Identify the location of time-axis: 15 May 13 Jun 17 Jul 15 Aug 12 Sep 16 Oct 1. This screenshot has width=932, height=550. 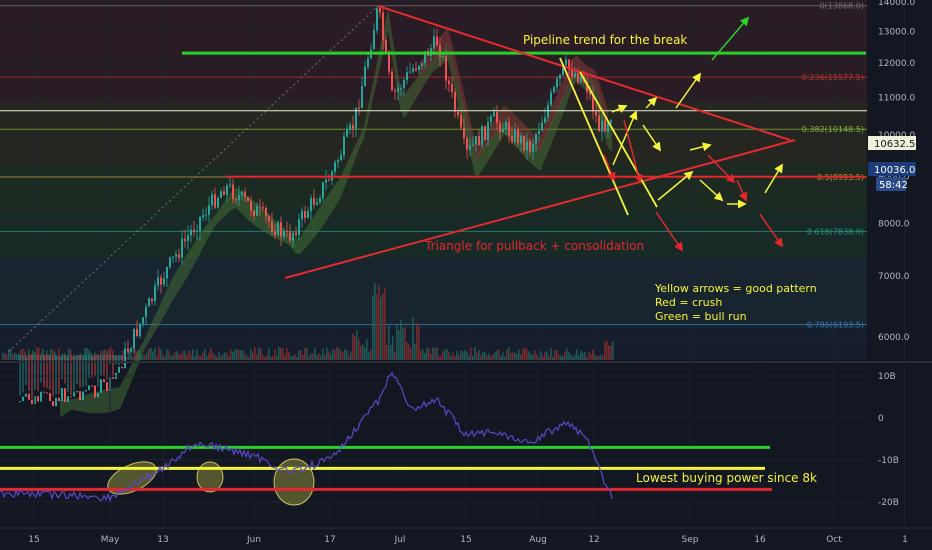
(468, 540).